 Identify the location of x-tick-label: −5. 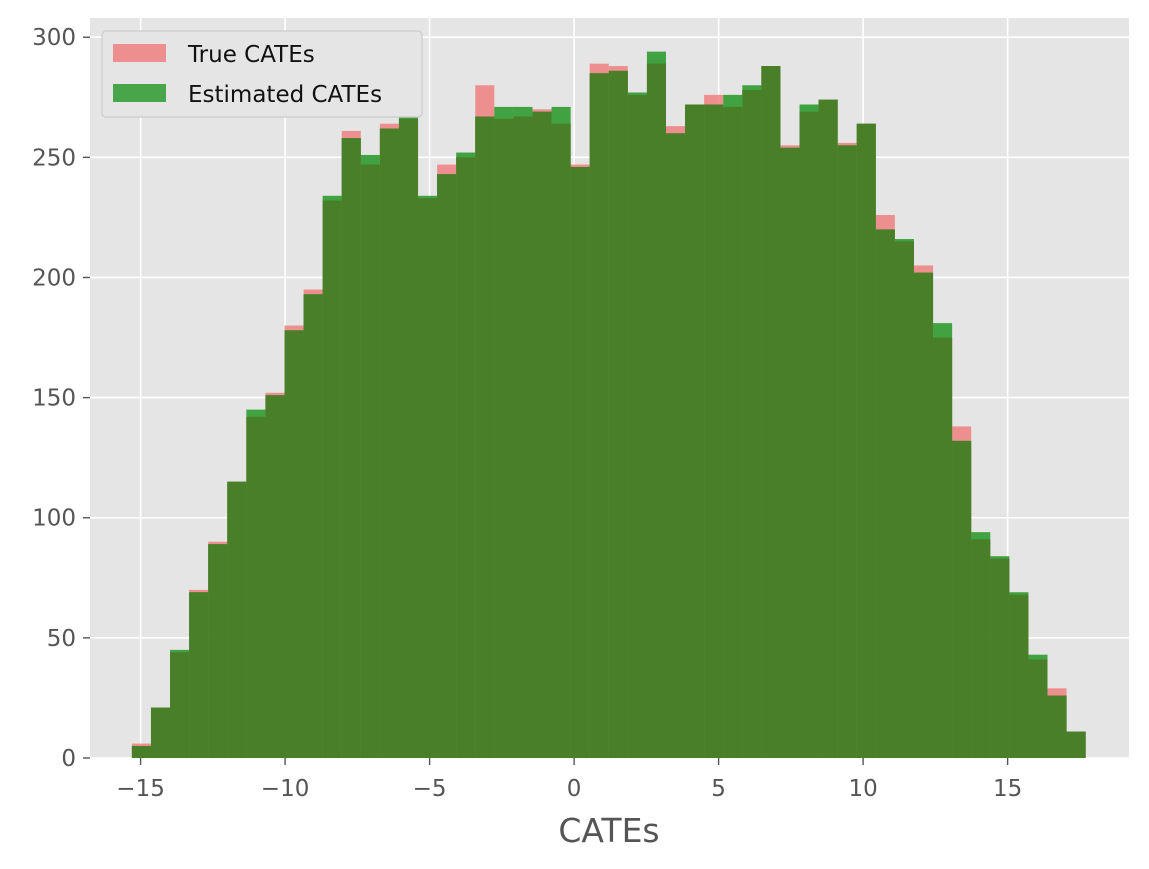
(430, 789).